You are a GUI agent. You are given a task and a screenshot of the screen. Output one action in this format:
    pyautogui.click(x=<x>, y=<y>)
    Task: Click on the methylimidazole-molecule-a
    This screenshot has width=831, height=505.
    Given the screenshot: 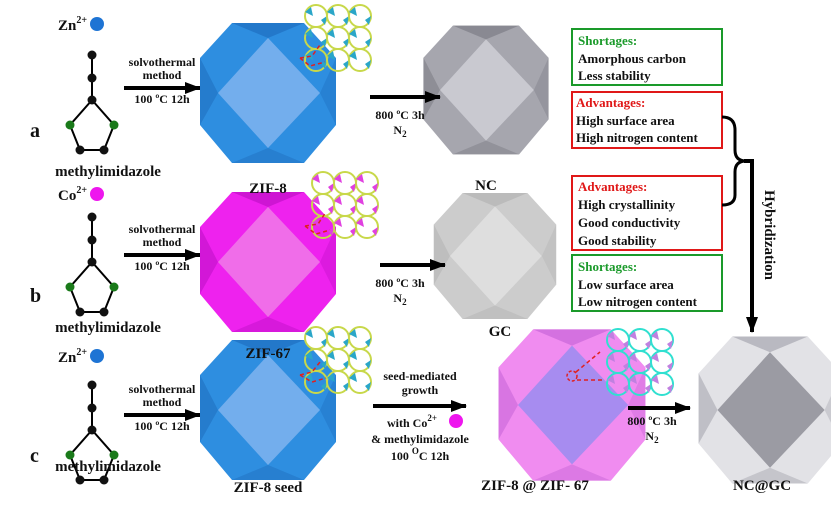 What is the action you would take?
    pyautogui.click(x=92, y=102)
    